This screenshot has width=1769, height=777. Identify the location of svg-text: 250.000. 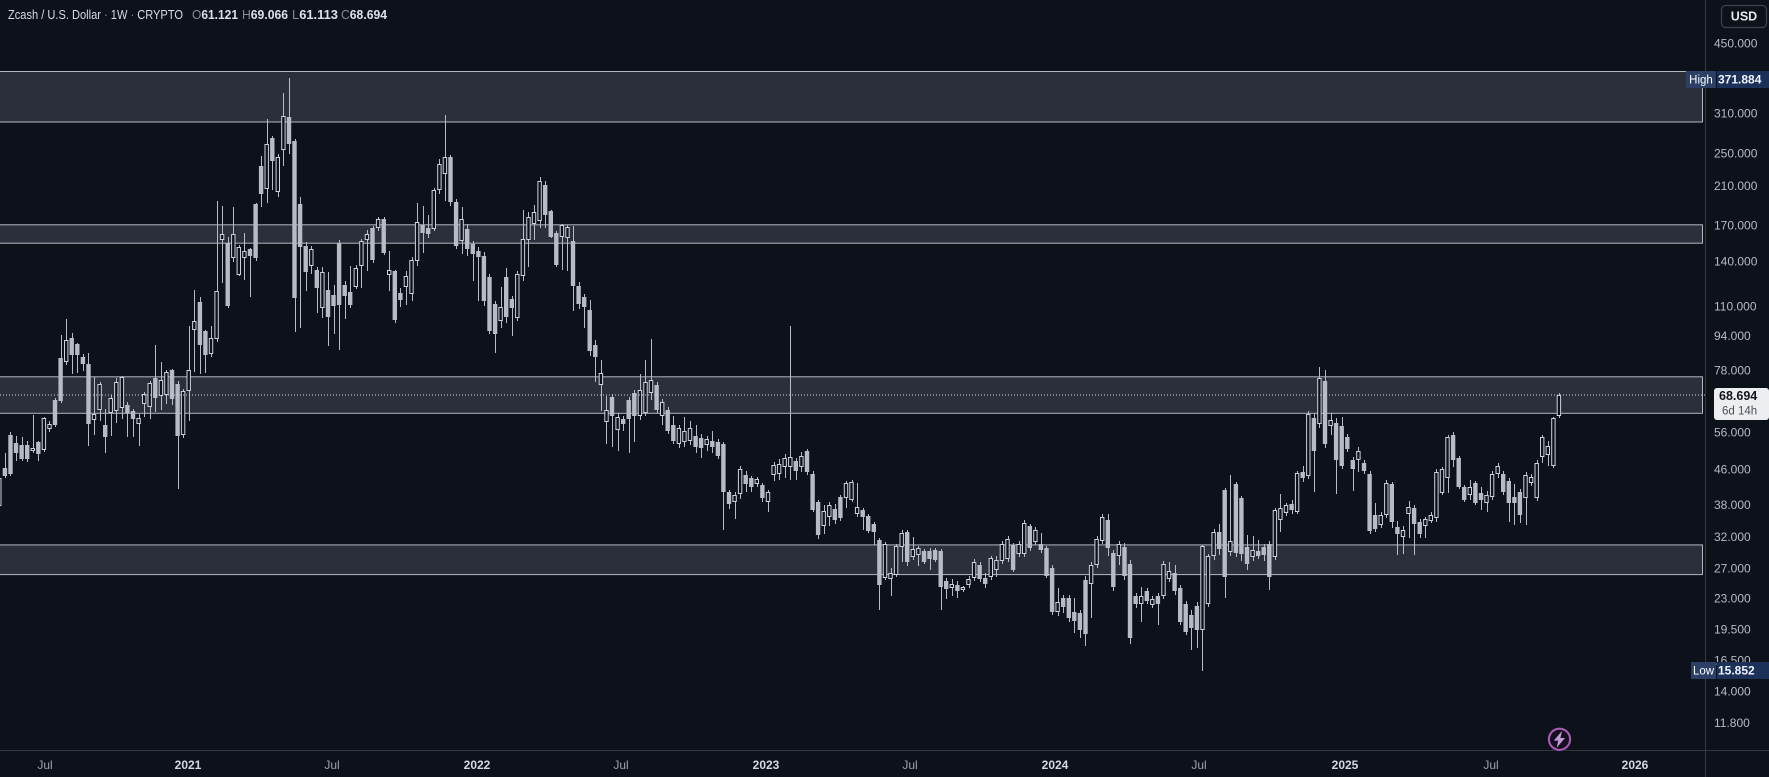
(1736, 153).